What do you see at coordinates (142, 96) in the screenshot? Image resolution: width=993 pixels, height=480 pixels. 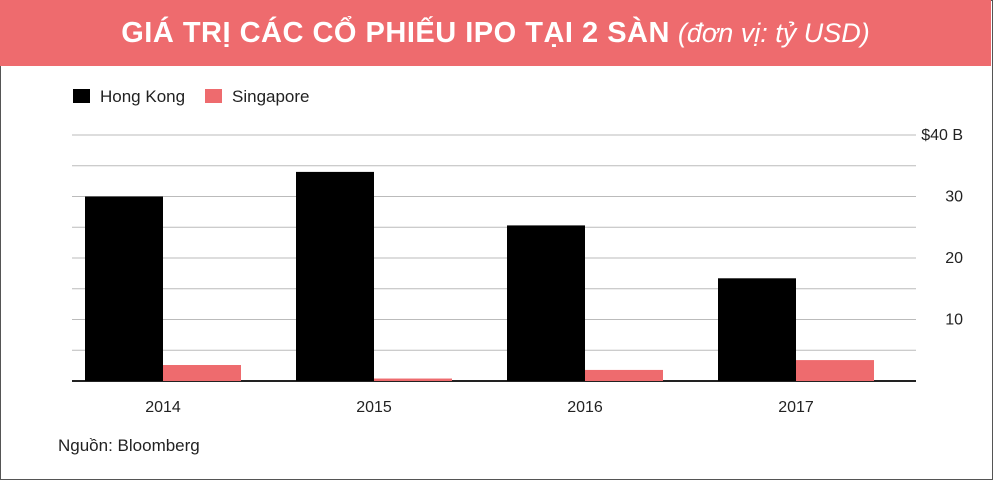 I see `legend-label: Hong Kong` at bounding box center [142, 96].